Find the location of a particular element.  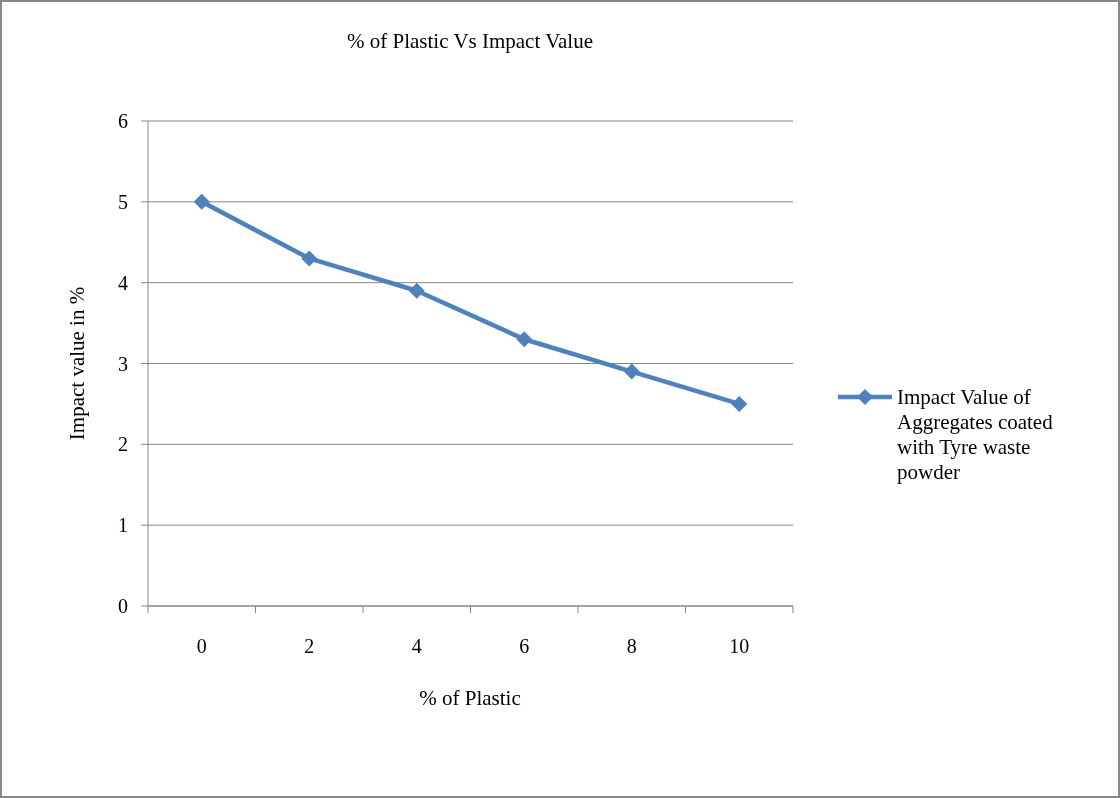

y-tick-label: 6 is located at coordinates (123, 121).